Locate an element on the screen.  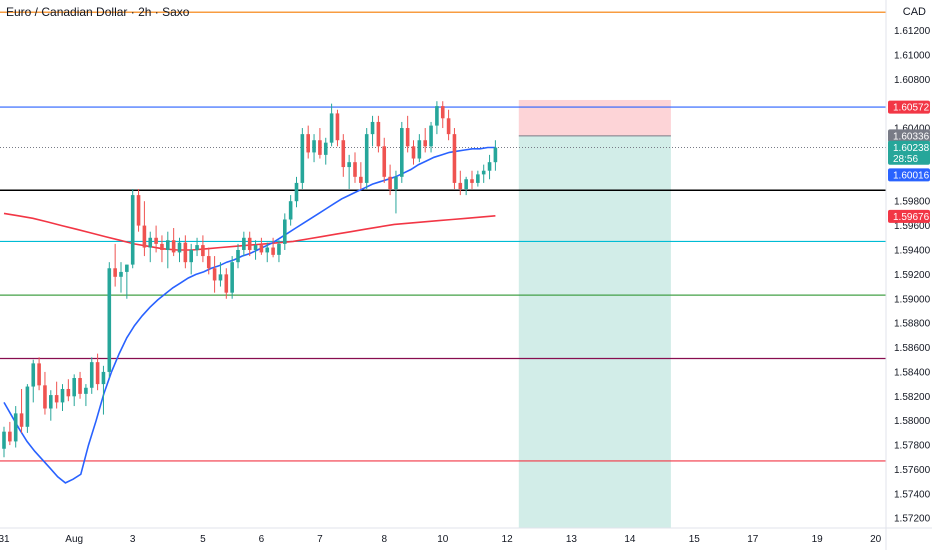
time-tick-label: 12 is located at coordinates (508, 539).